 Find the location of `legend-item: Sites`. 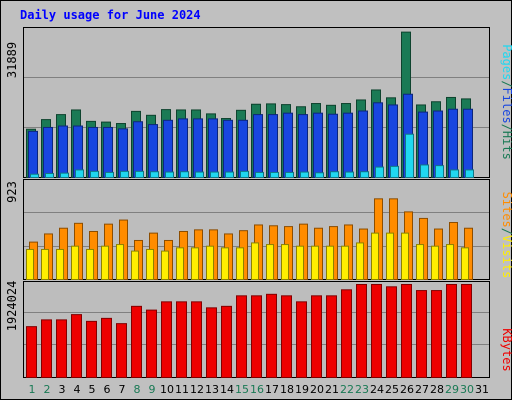

legend-item: Sites is located at coordinates (506, 210).